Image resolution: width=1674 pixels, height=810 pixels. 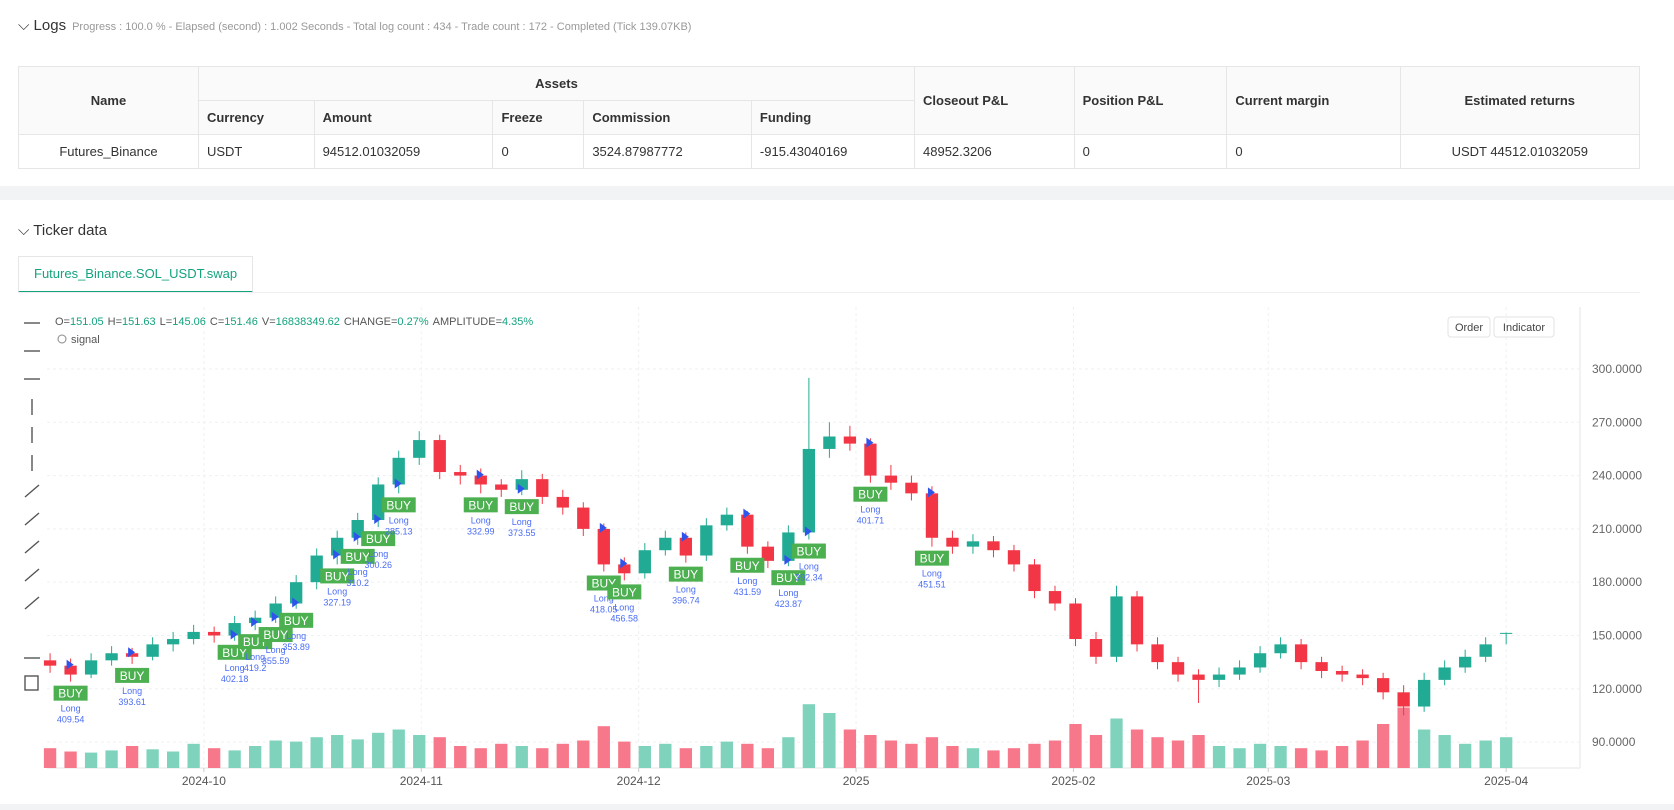 I want to click on column-header: Current margin, so click(x=1313, y=100).